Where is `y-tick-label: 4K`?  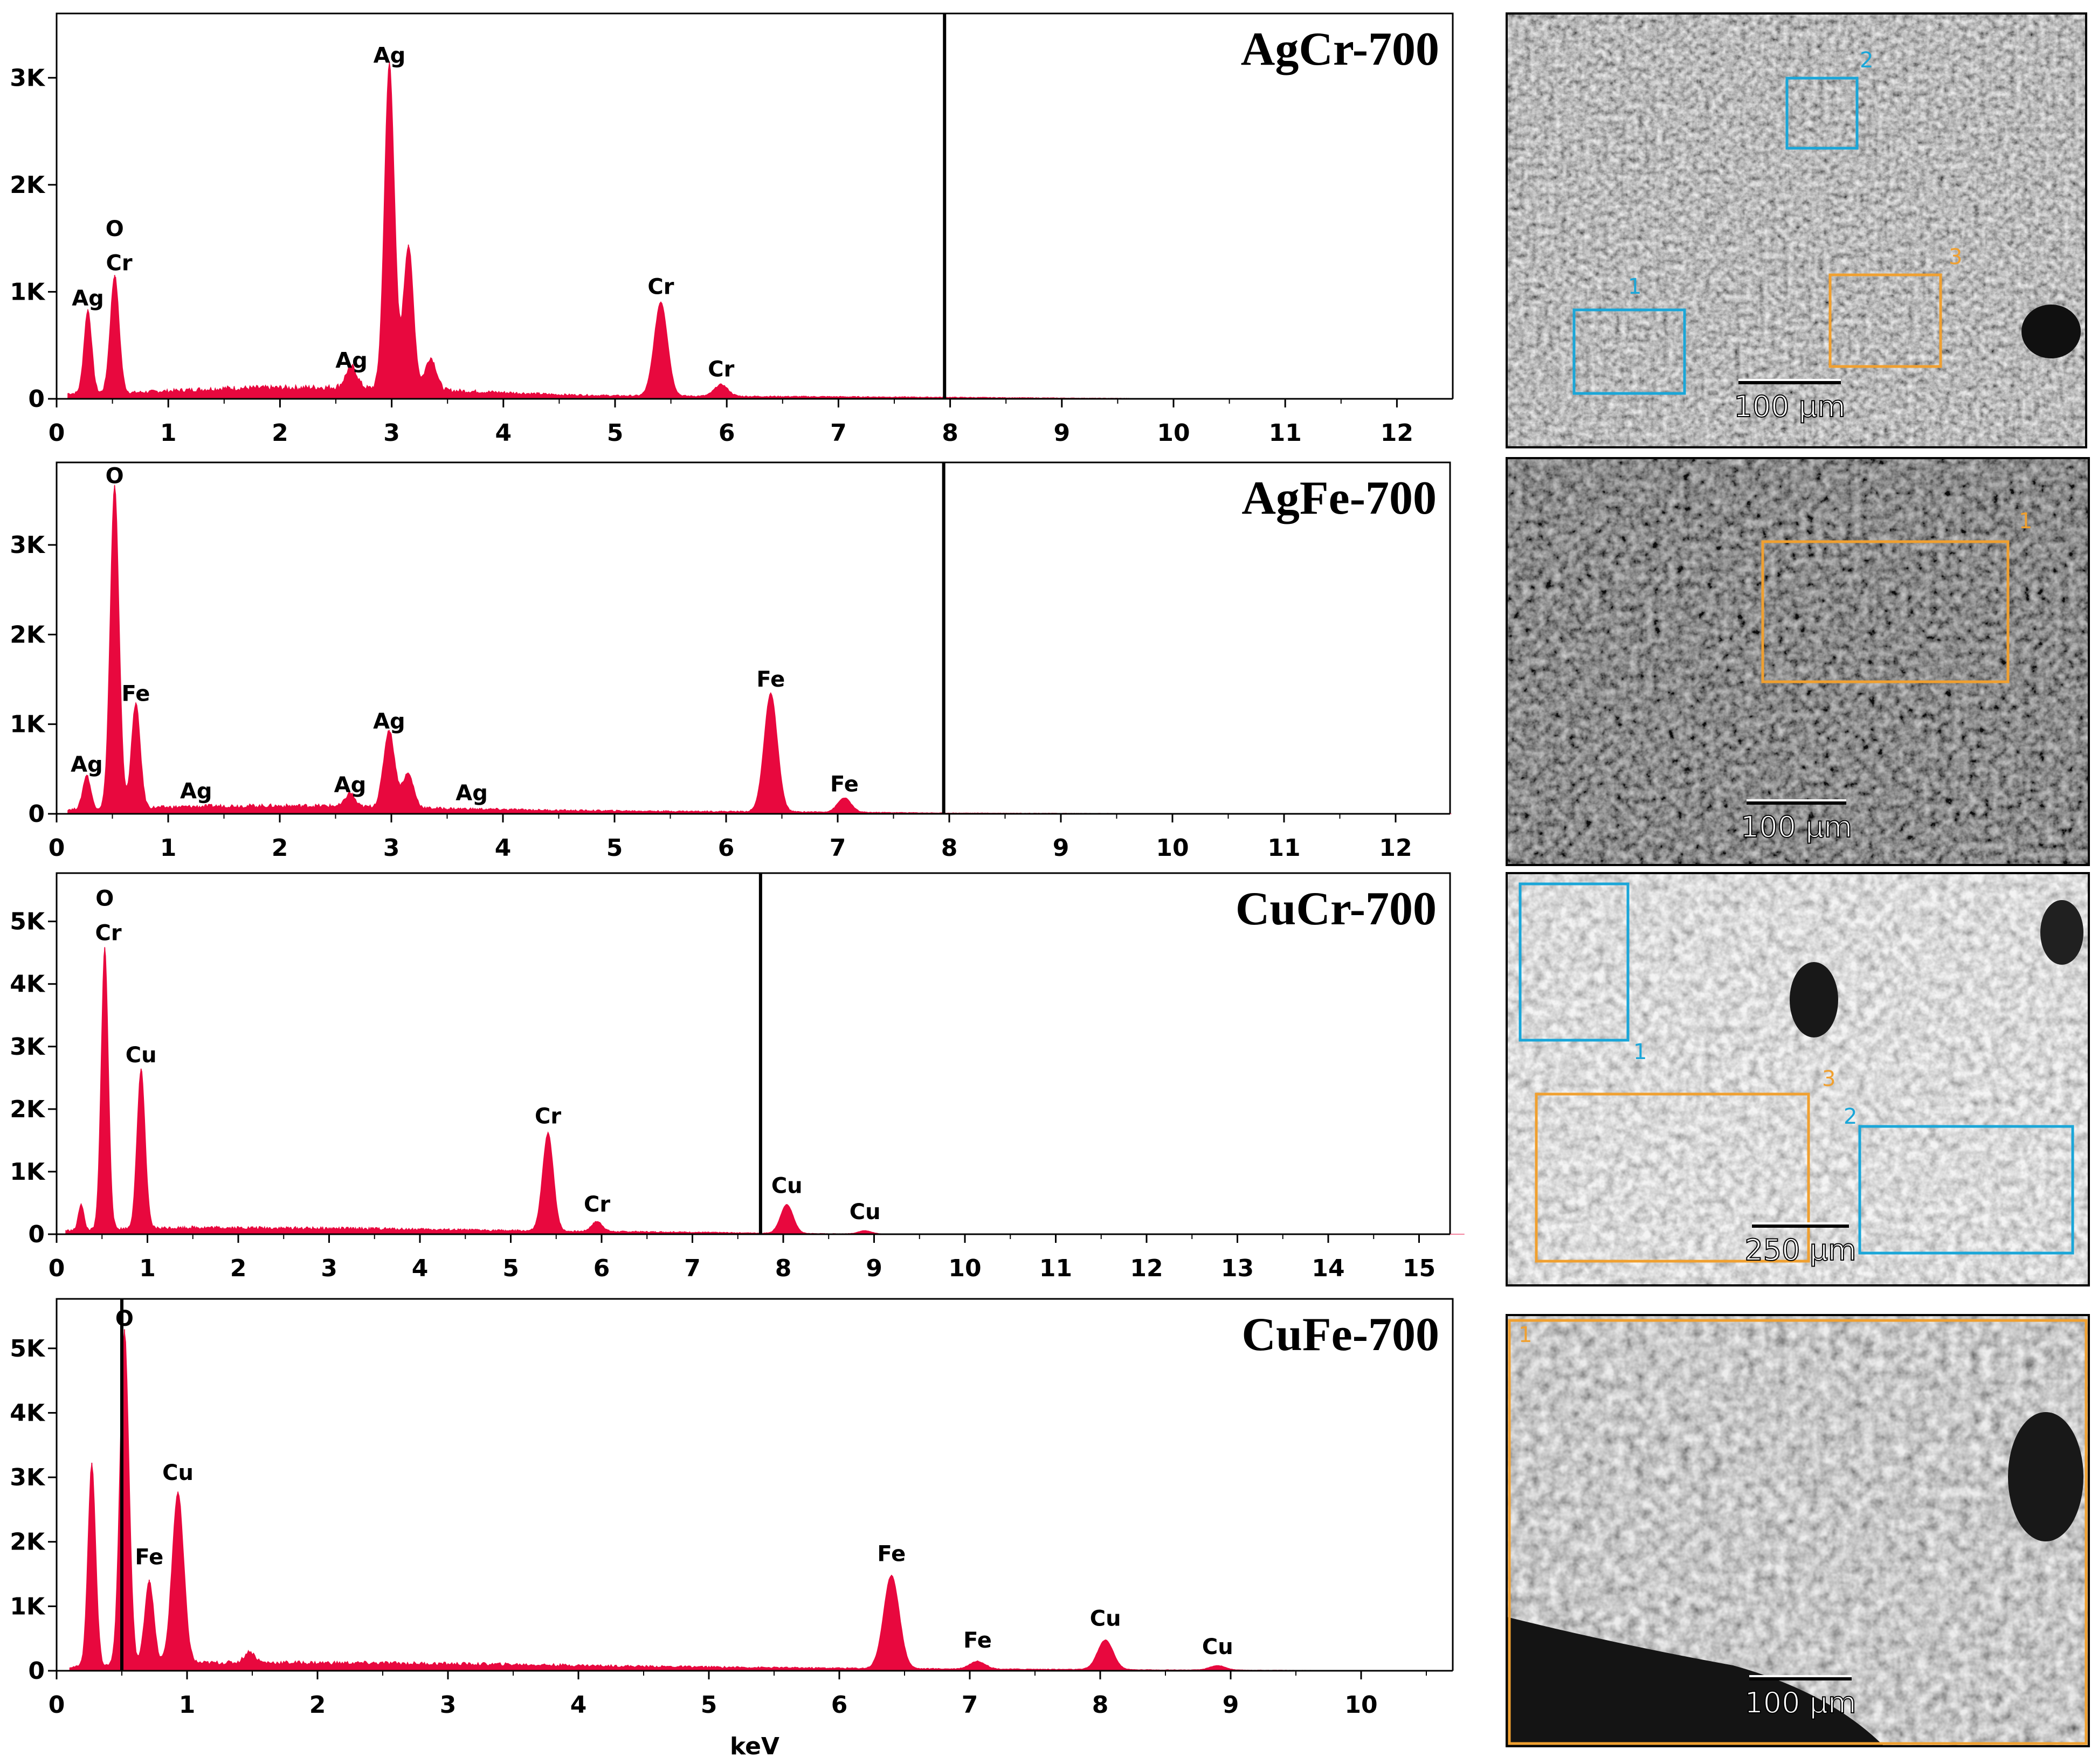
y-tick-label: 4K is located at coordinates (28, 1413).